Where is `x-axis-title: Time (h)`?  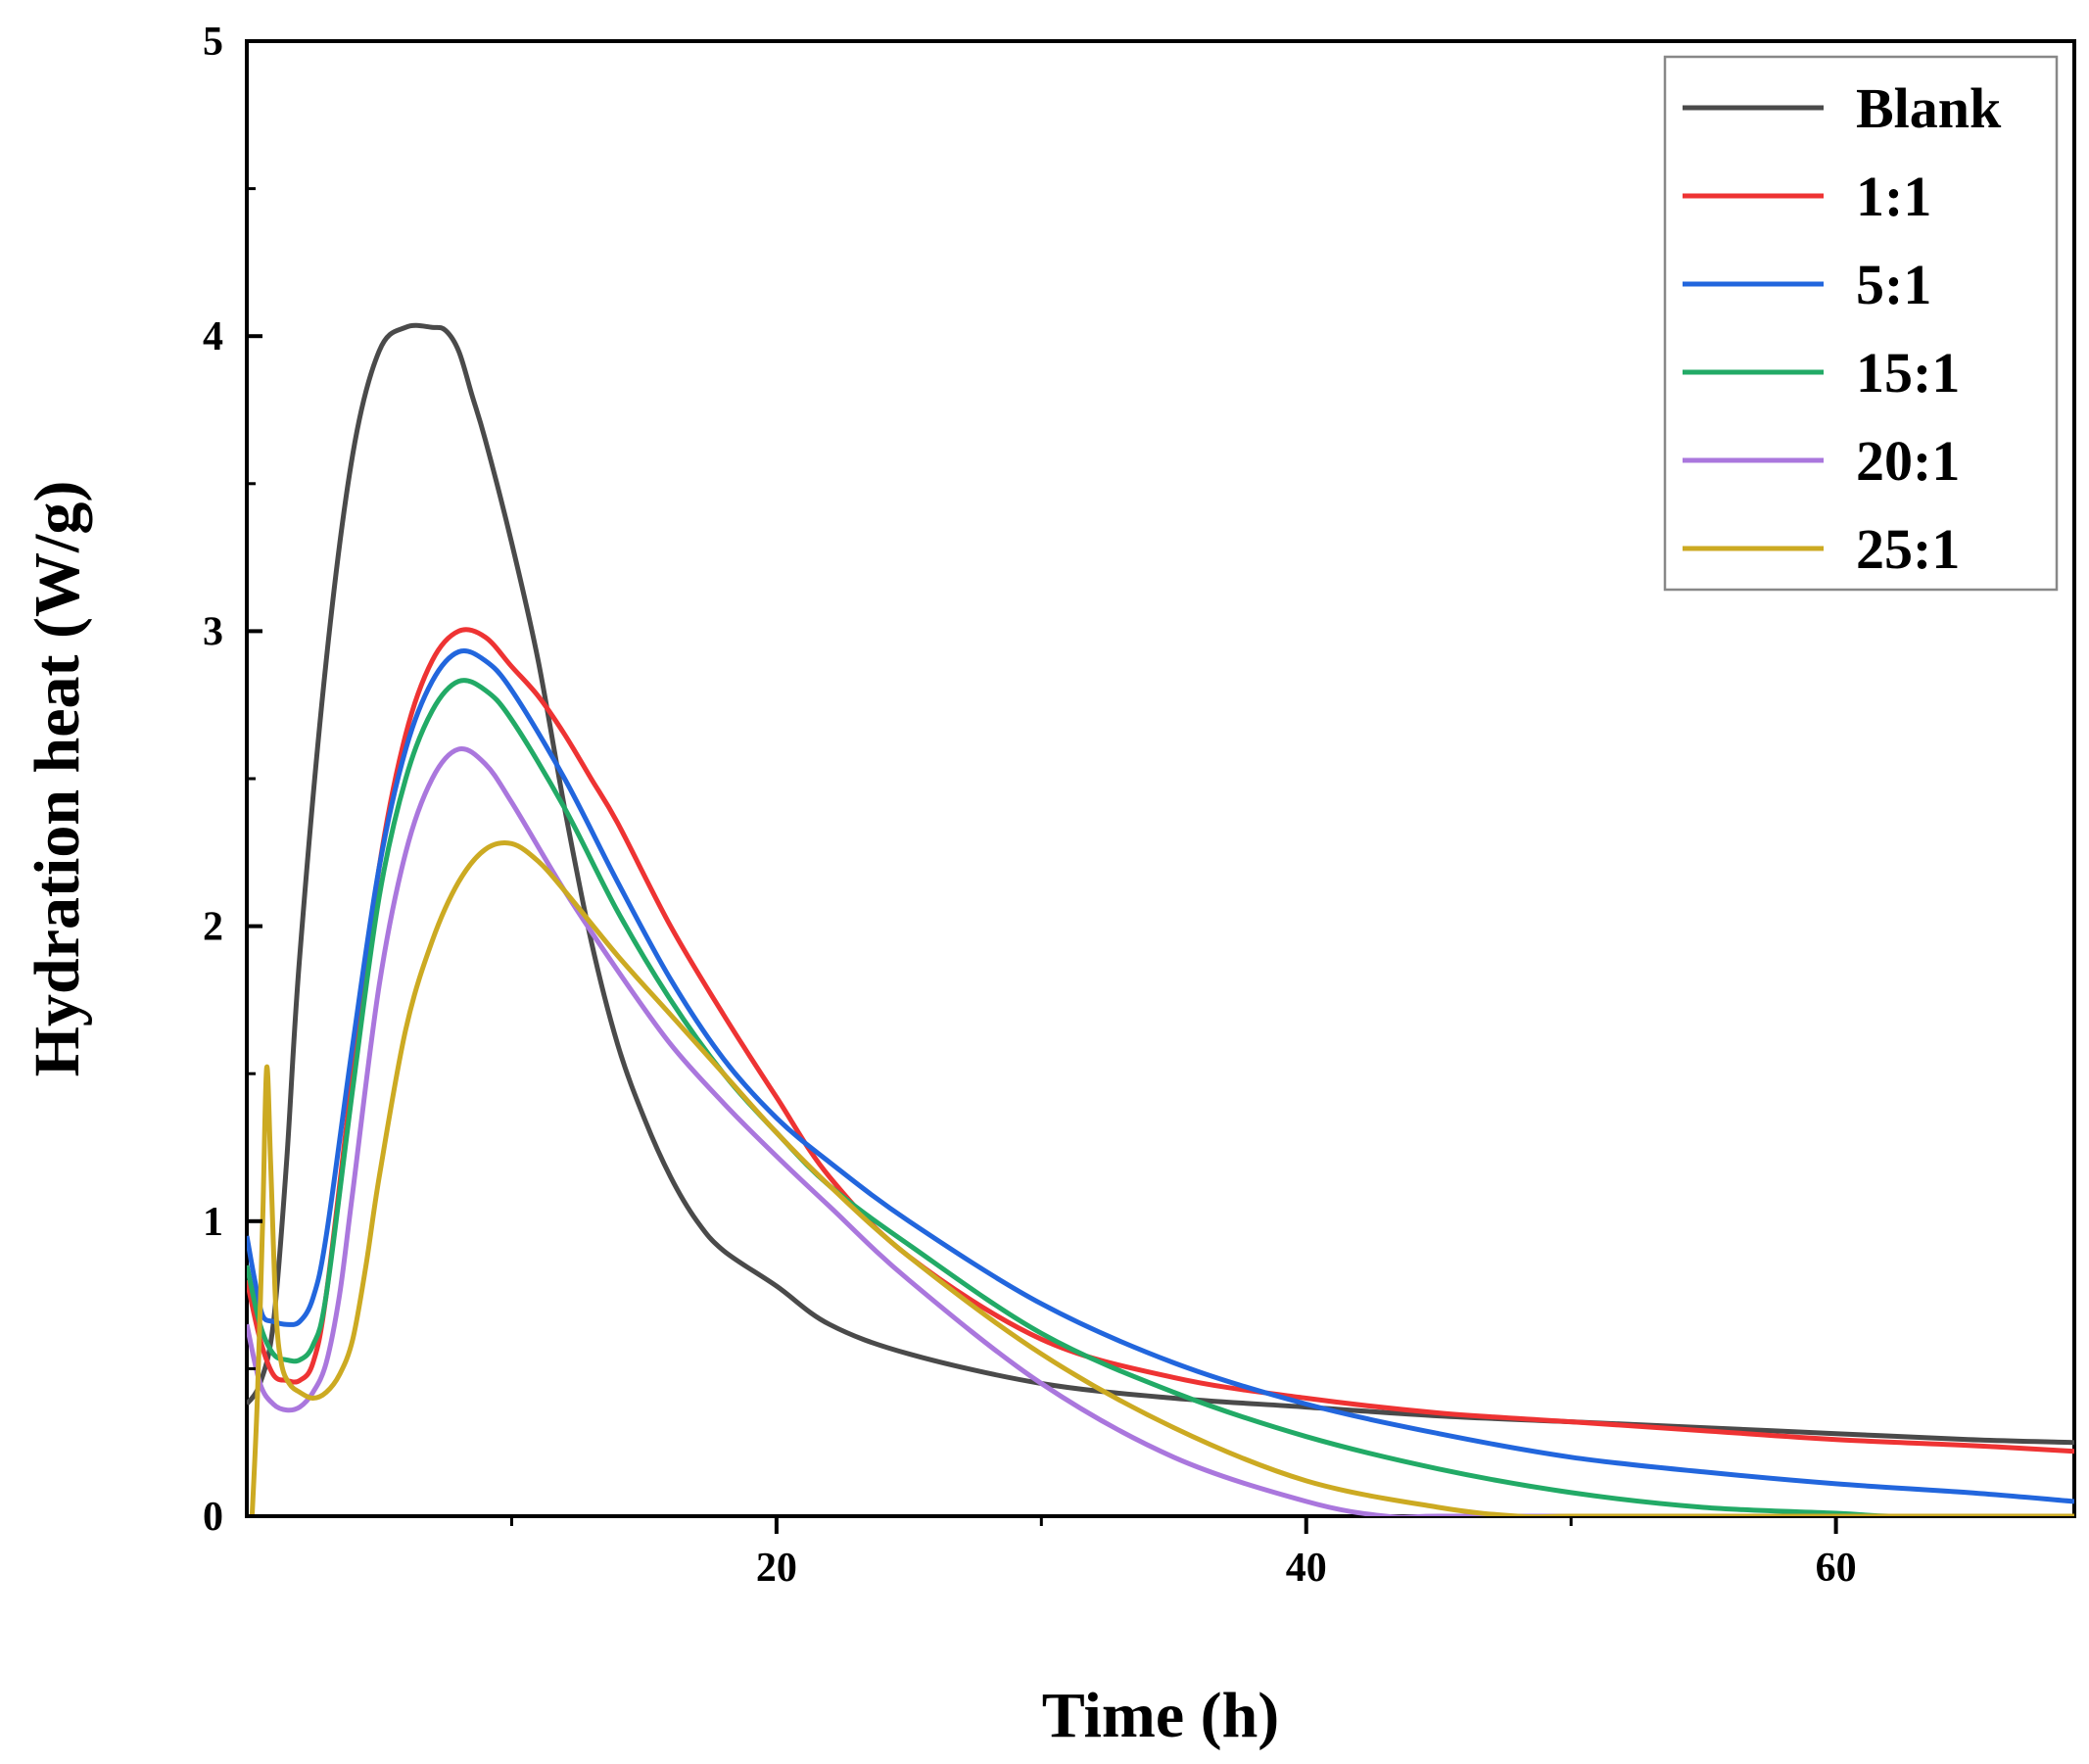
x-axis-title: Time (h) is located at coordinates (1161, 1715).